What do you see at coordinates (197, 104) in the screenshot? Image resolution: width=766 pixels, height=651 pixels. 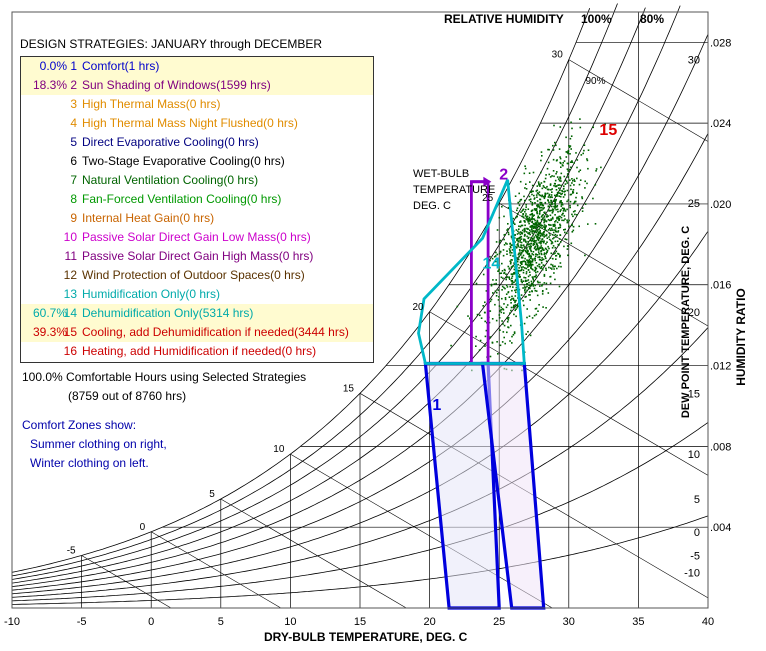 I see `strategy-row: 3 High Thermal Mass(0 hrs)` at bounding box center [197, 104].